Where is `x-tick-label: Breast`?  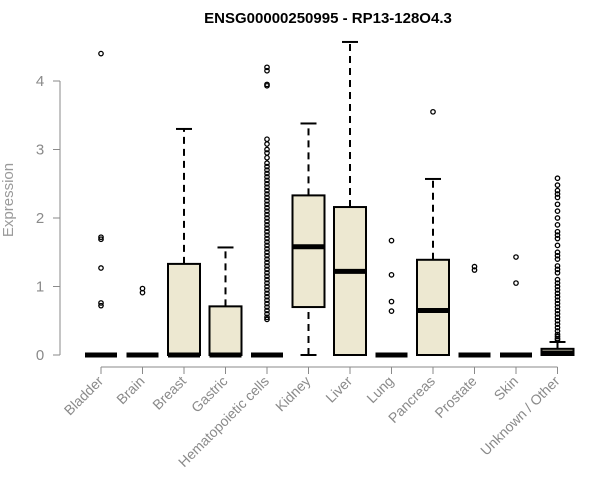
x-tick-label: Breast is located at coordinates (169, 393).